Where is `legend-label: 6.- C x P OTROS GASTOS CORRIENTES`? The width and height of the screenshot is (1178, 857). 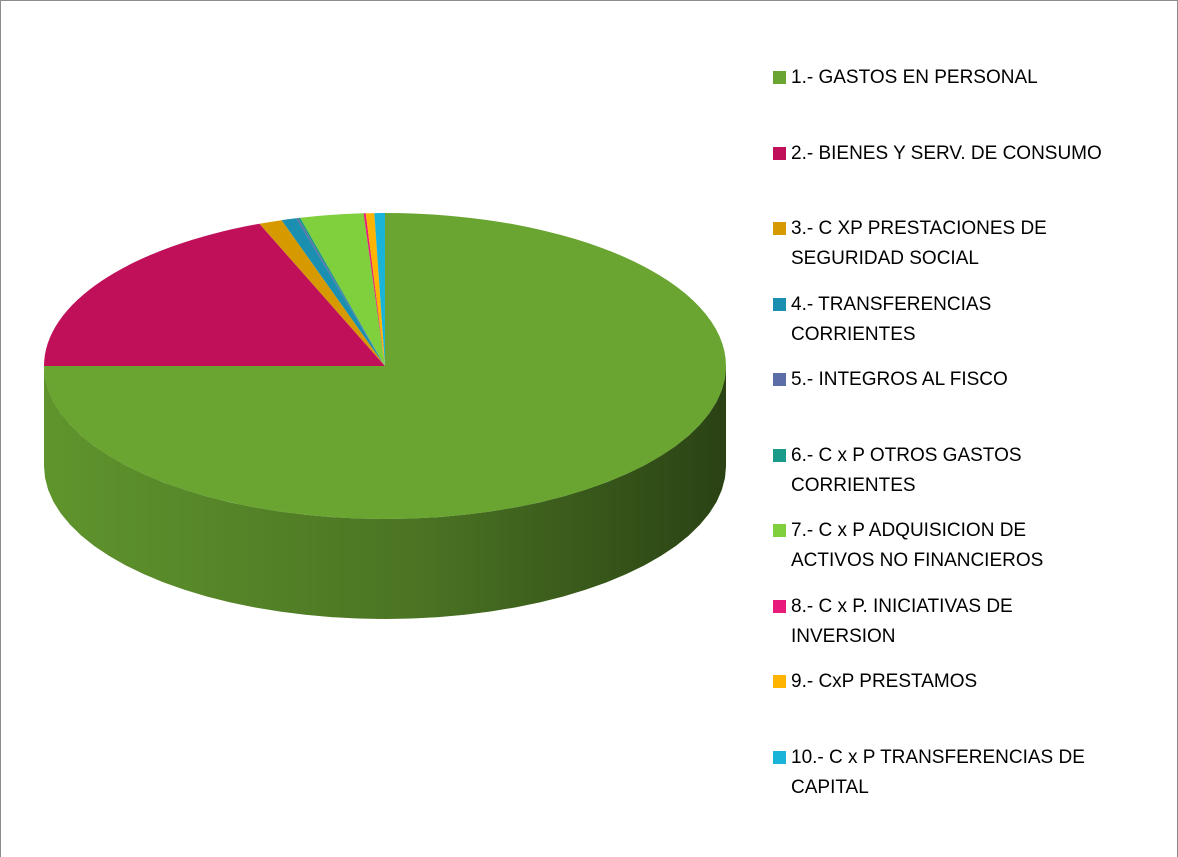 legend-label: 6.- C x P OTROS GASTOS CORRIENTES is located at coordinates (906, 470).